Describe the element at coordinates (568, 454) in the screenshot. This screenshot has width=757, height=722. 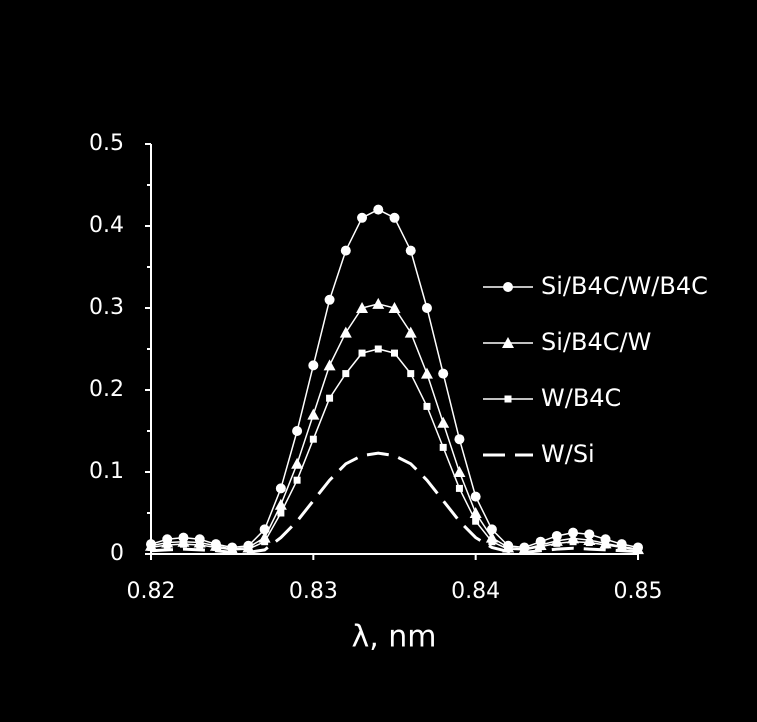
I see `legend-label: W/Si` at that location.